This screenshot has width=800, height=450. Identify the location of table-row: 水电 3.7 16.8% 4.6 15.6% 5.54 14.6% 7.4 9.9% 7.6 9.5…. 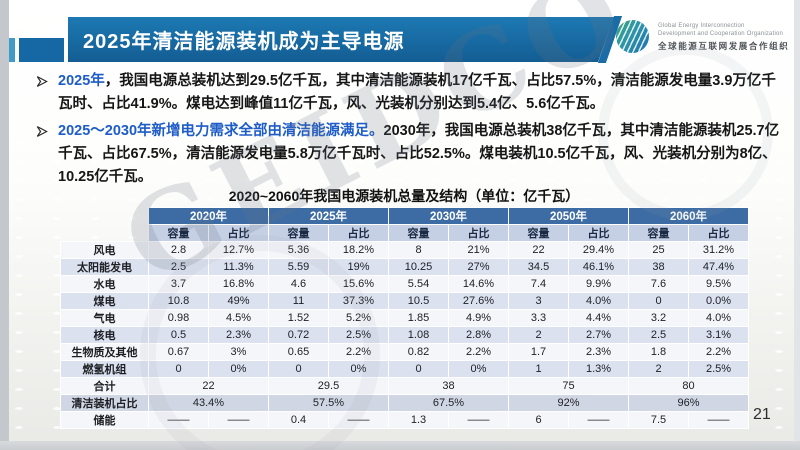
(404, 284).